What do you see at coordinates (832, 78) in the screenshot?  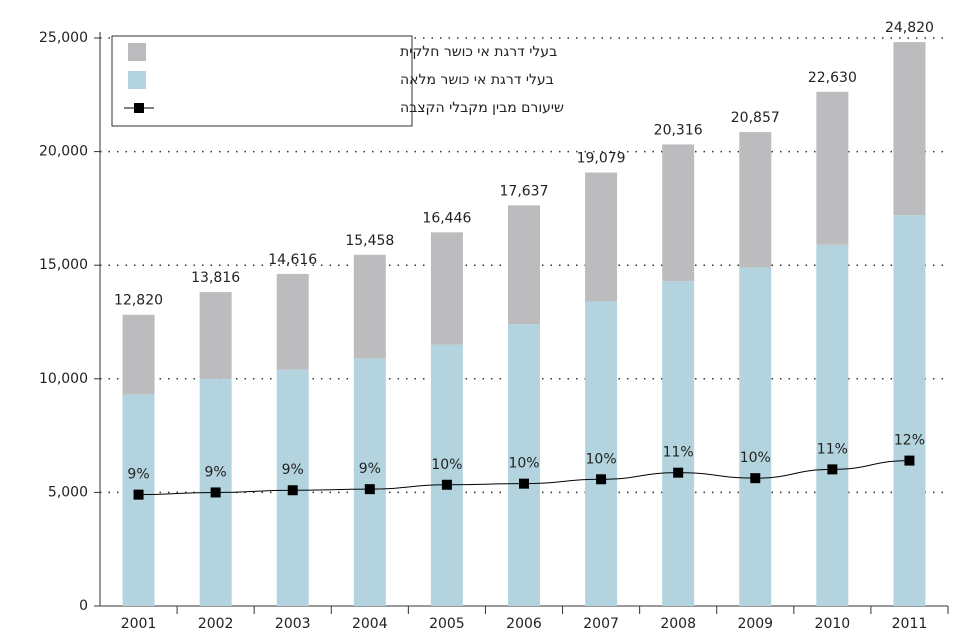 I see `total-label: 22,630` at bounding box center [832, 78].